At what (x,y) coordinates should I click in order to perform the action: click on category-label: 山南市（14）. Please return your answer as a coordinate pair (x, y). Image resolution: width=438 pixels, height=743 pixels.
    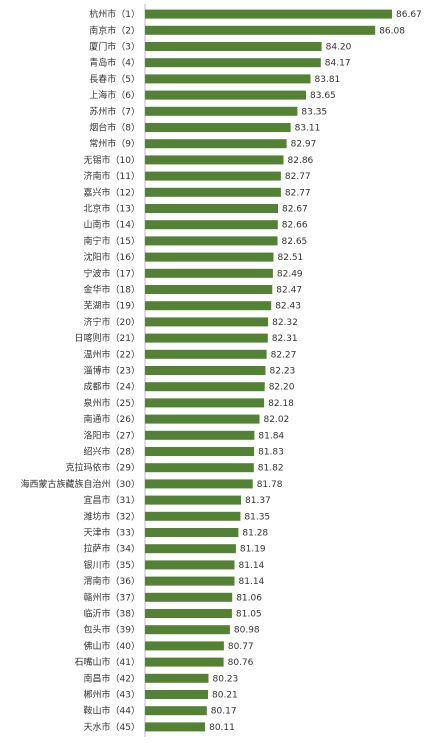
    Looking at the image, I should click on (112, 225).